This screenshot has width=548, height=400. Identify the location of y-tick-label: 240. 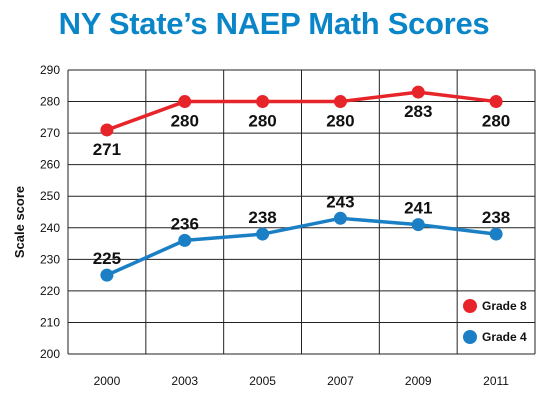
(50, 228).